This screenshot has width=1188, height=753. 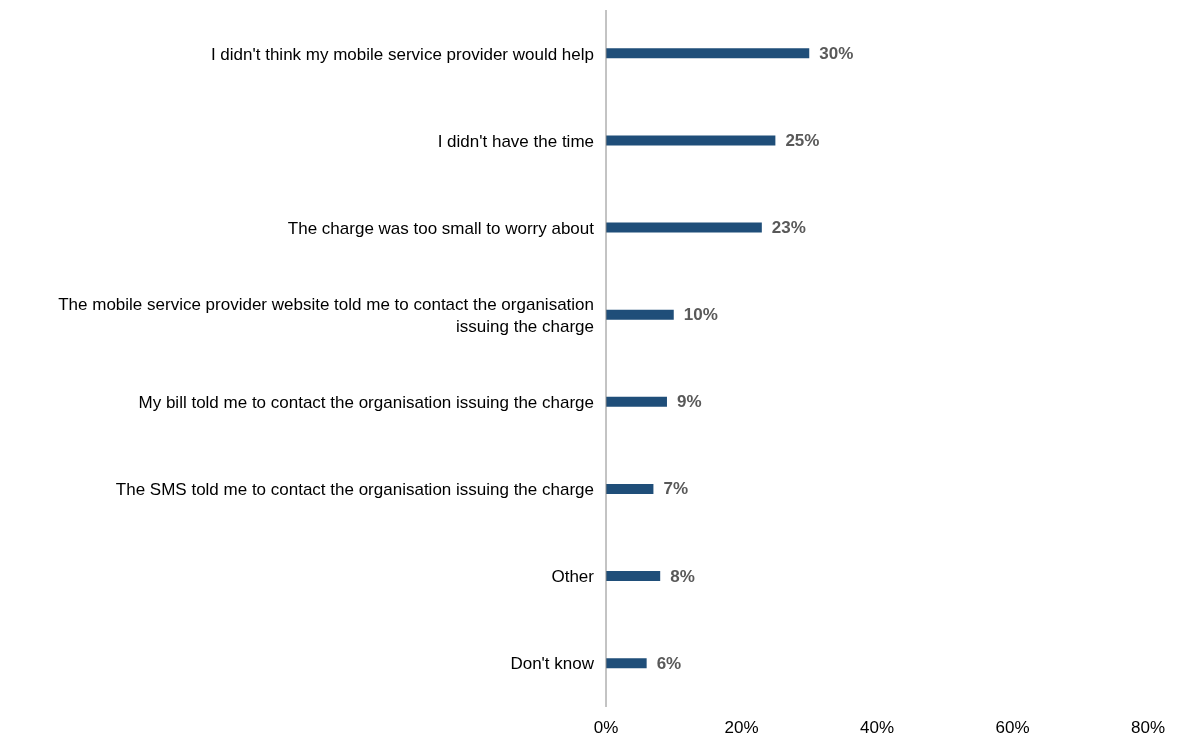 I want to click on y-tick-label: My bill told me to contact the organisation issuing the charge, so click(x=366, y=402).